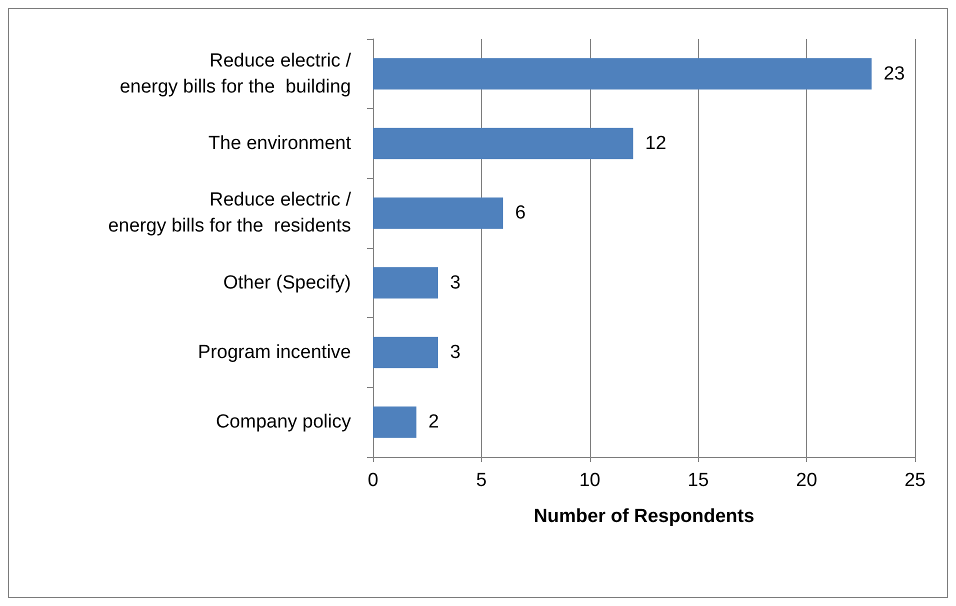 The height and width of the screenshot is (606, 956). What do you see at coordinates (280, 143) in the screenshot?
I see `y-tick-label: The environment` at bounding box center [280, 143].